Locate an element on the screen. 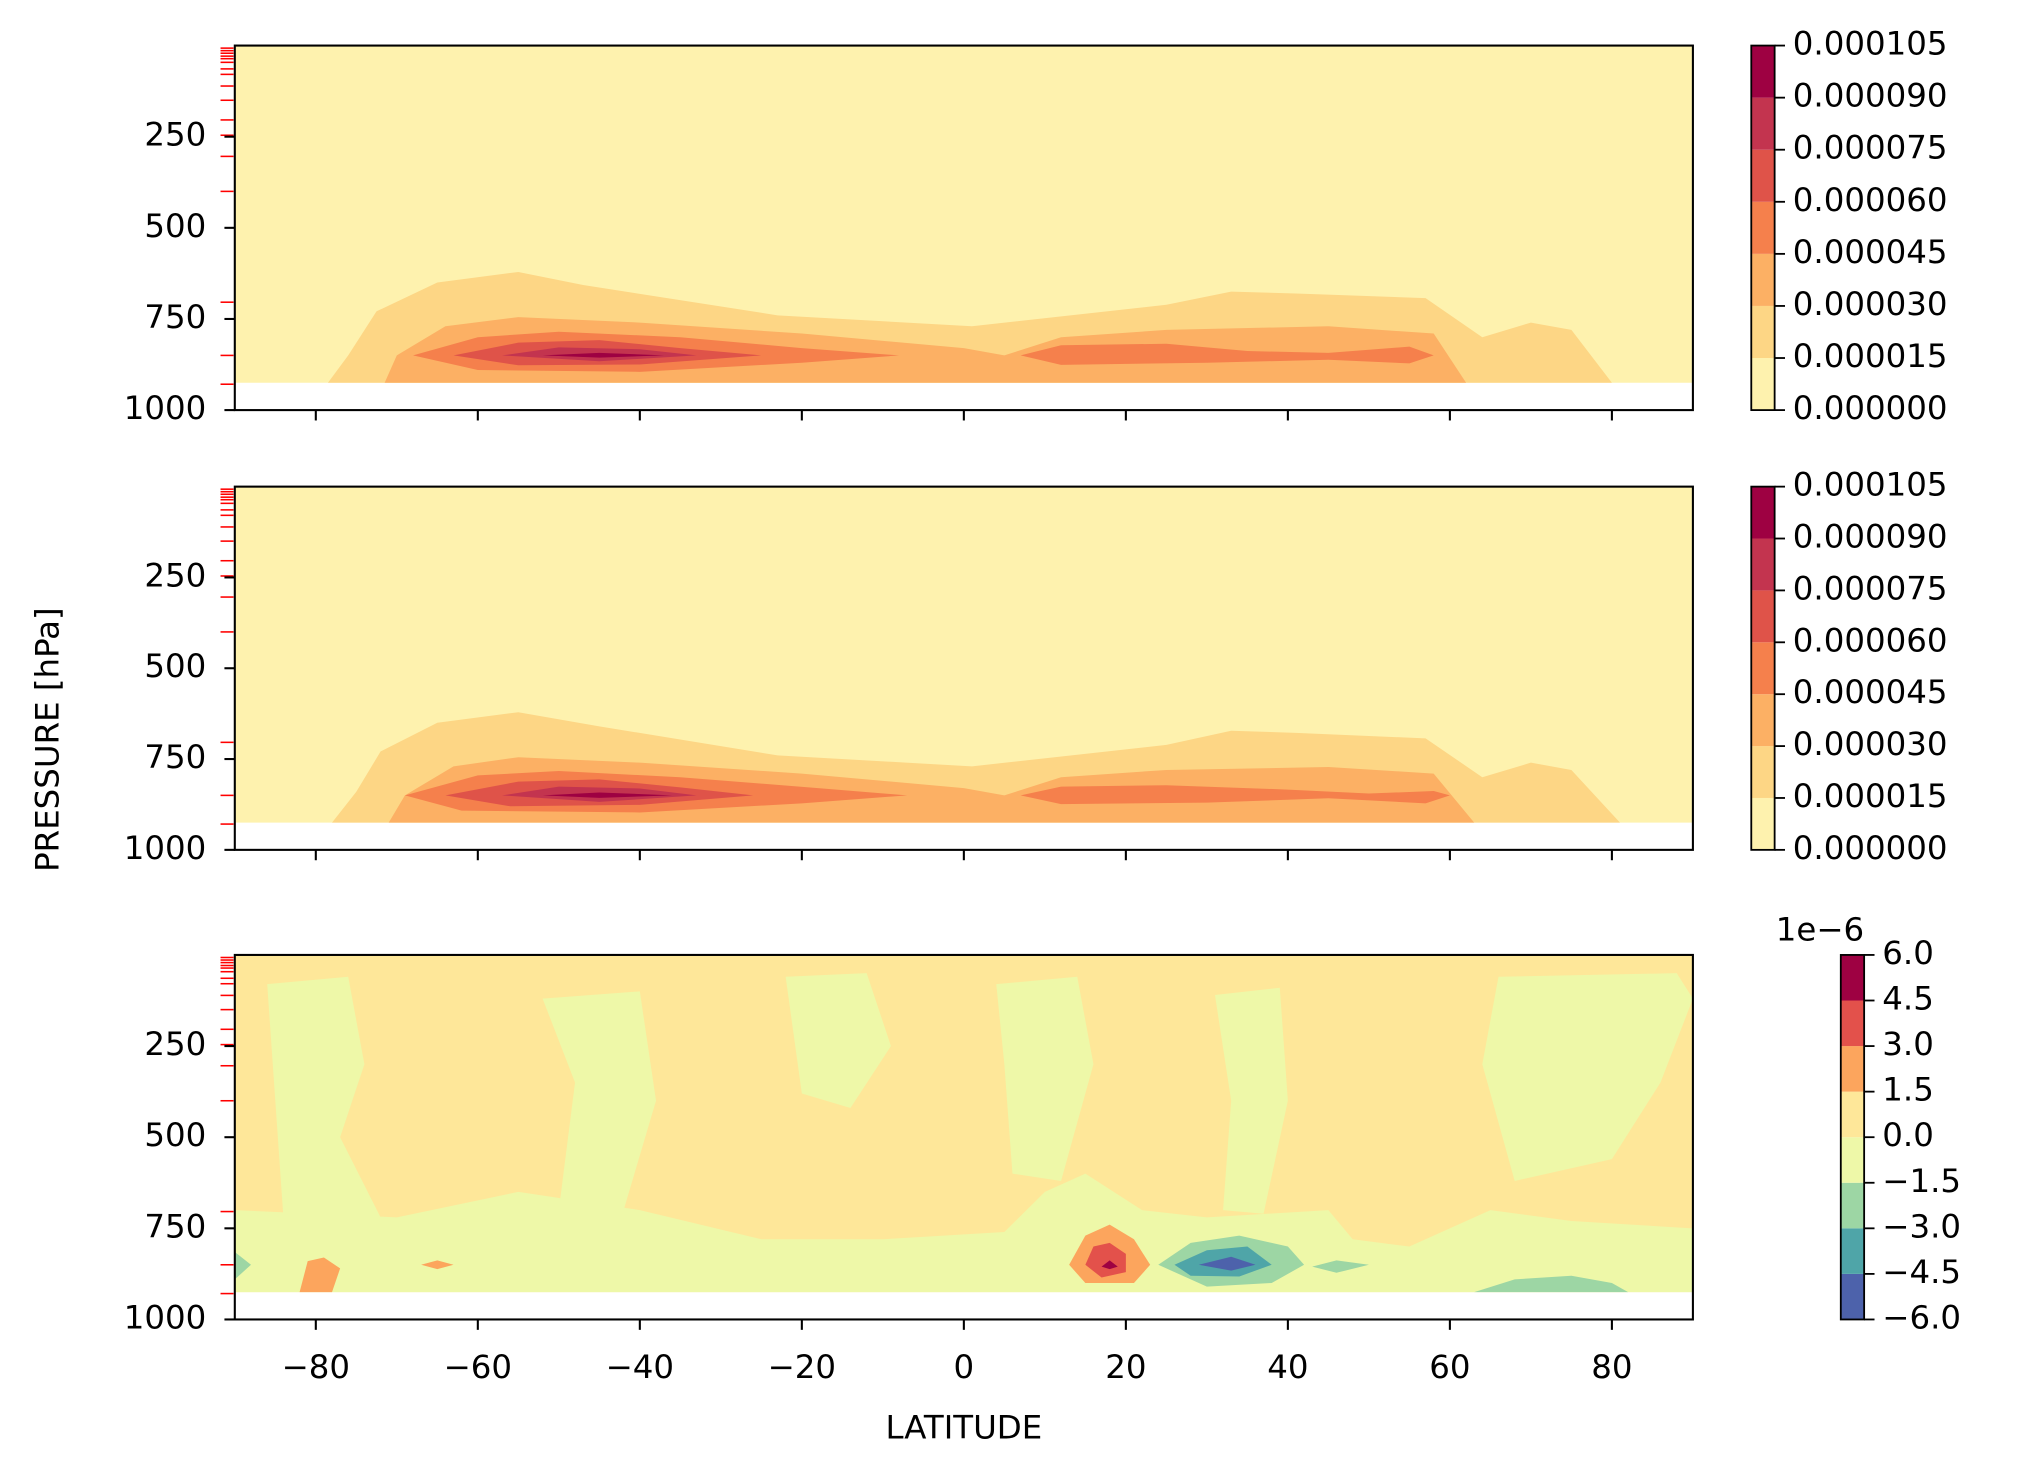 This screenshot has height=1474, width=2025. x-tick-label: 0 is located at coordinates (964, 1367).